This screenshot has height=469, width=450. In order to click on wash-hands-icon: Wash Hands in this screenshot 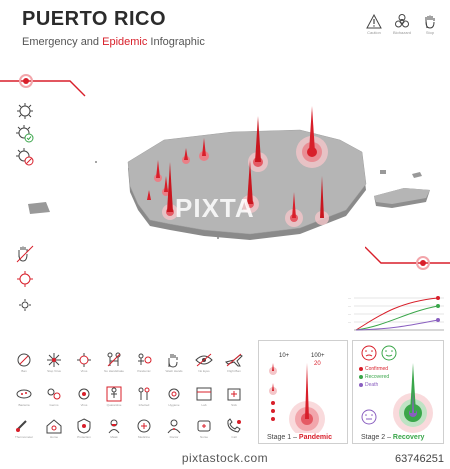, I will do `click(174, 363)`.